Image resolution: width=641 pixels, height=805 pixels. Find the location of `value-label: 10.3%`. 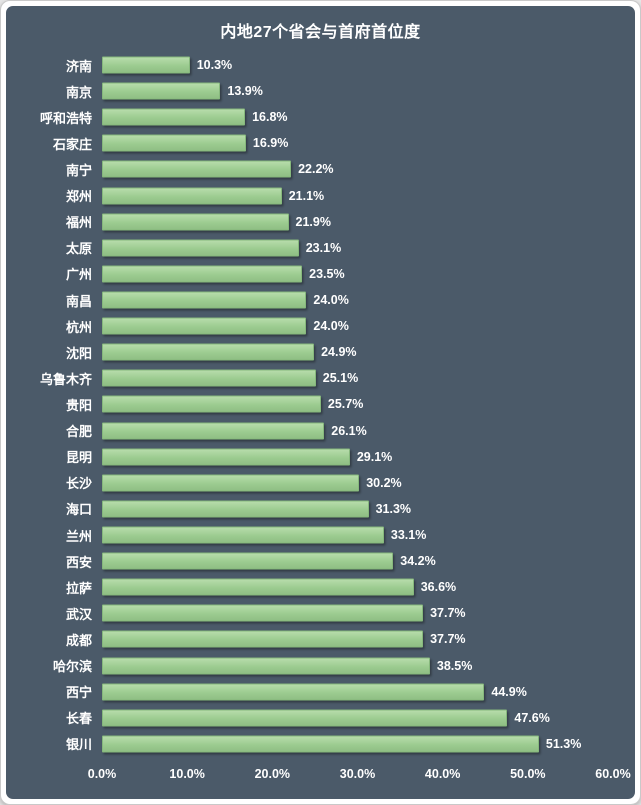

value-label: 10.3% is located at coordinates (214, 65).